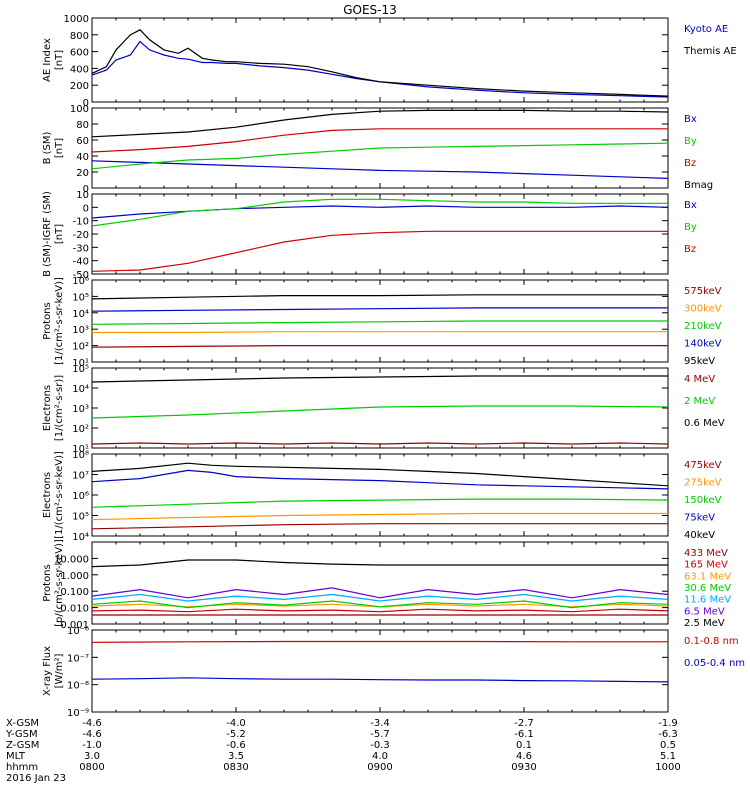 The height and width of the screenshot is (800, 750). What do you see at coordinates (704, 623) in the screenshot?
I see `legend-label: 2.5 MeV` at bounding box center [704, 623].